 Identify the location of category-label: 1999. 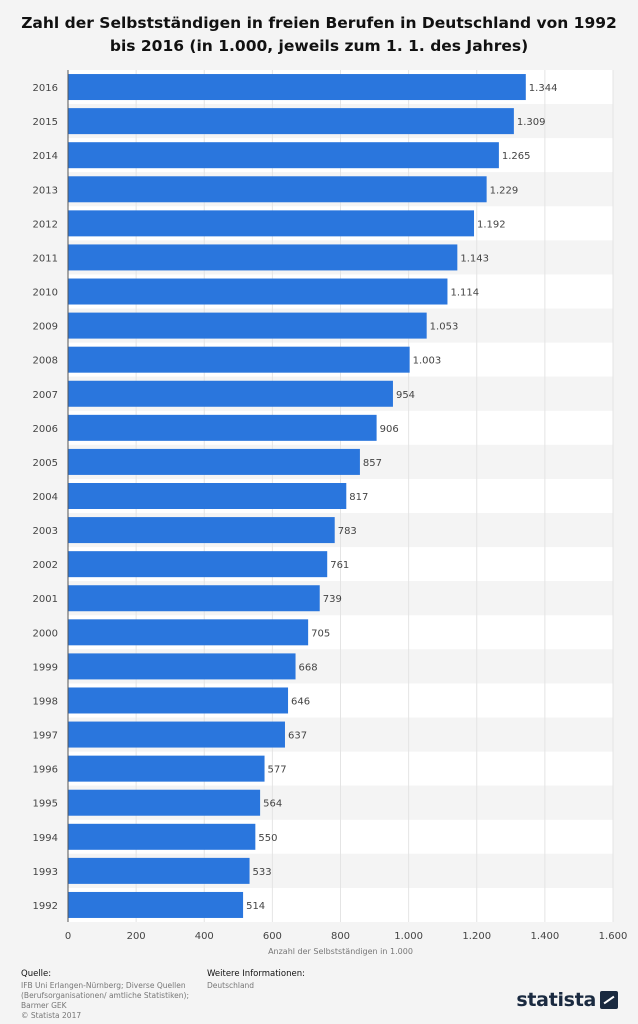
(45, 667).